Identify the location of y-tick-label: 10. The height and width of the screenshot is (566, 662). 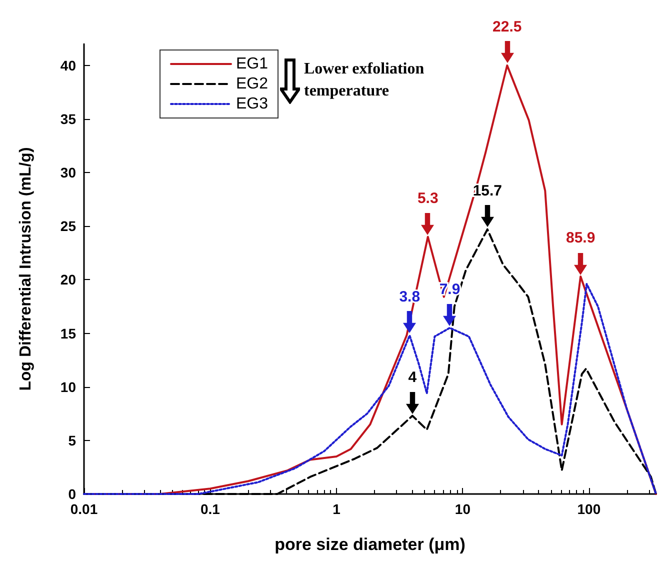
(68, 386).